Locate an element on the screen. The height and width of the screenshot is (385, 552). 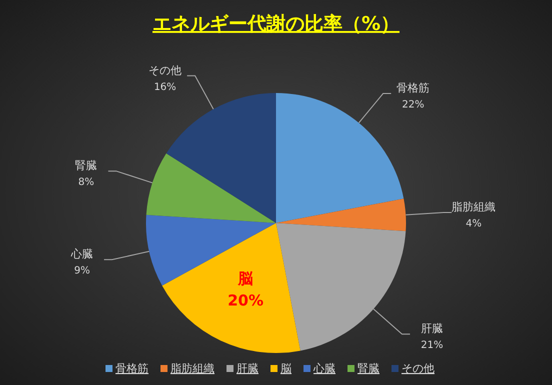
chart-title: エネルギー代謝の比率（%） is located at coordinates (276, 24).